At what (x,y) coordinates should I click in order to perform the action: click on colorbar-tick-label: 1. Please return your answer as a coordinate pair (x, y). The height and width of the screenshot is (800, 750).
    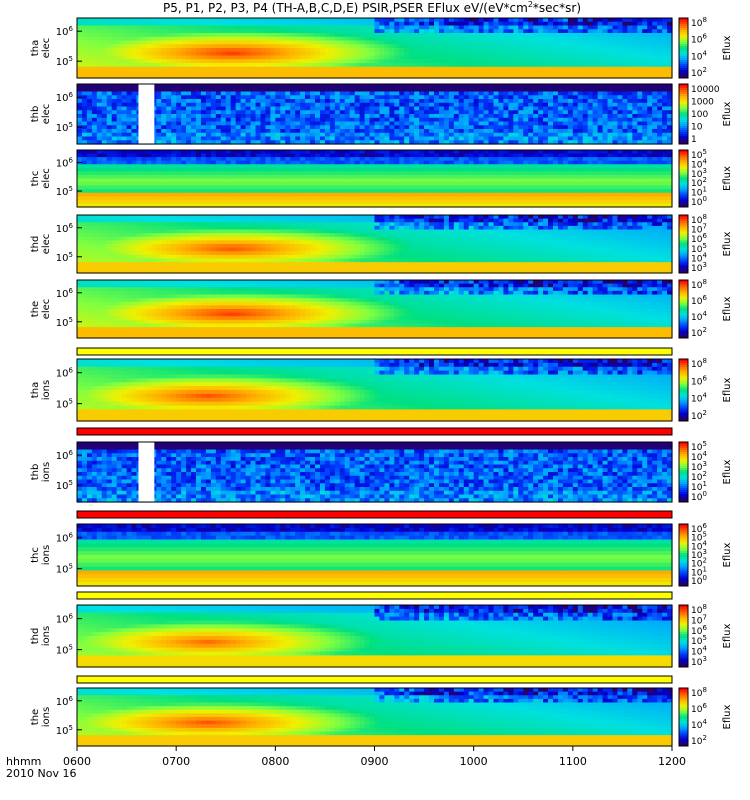
    Looking at the image, I should click on (694, 140).